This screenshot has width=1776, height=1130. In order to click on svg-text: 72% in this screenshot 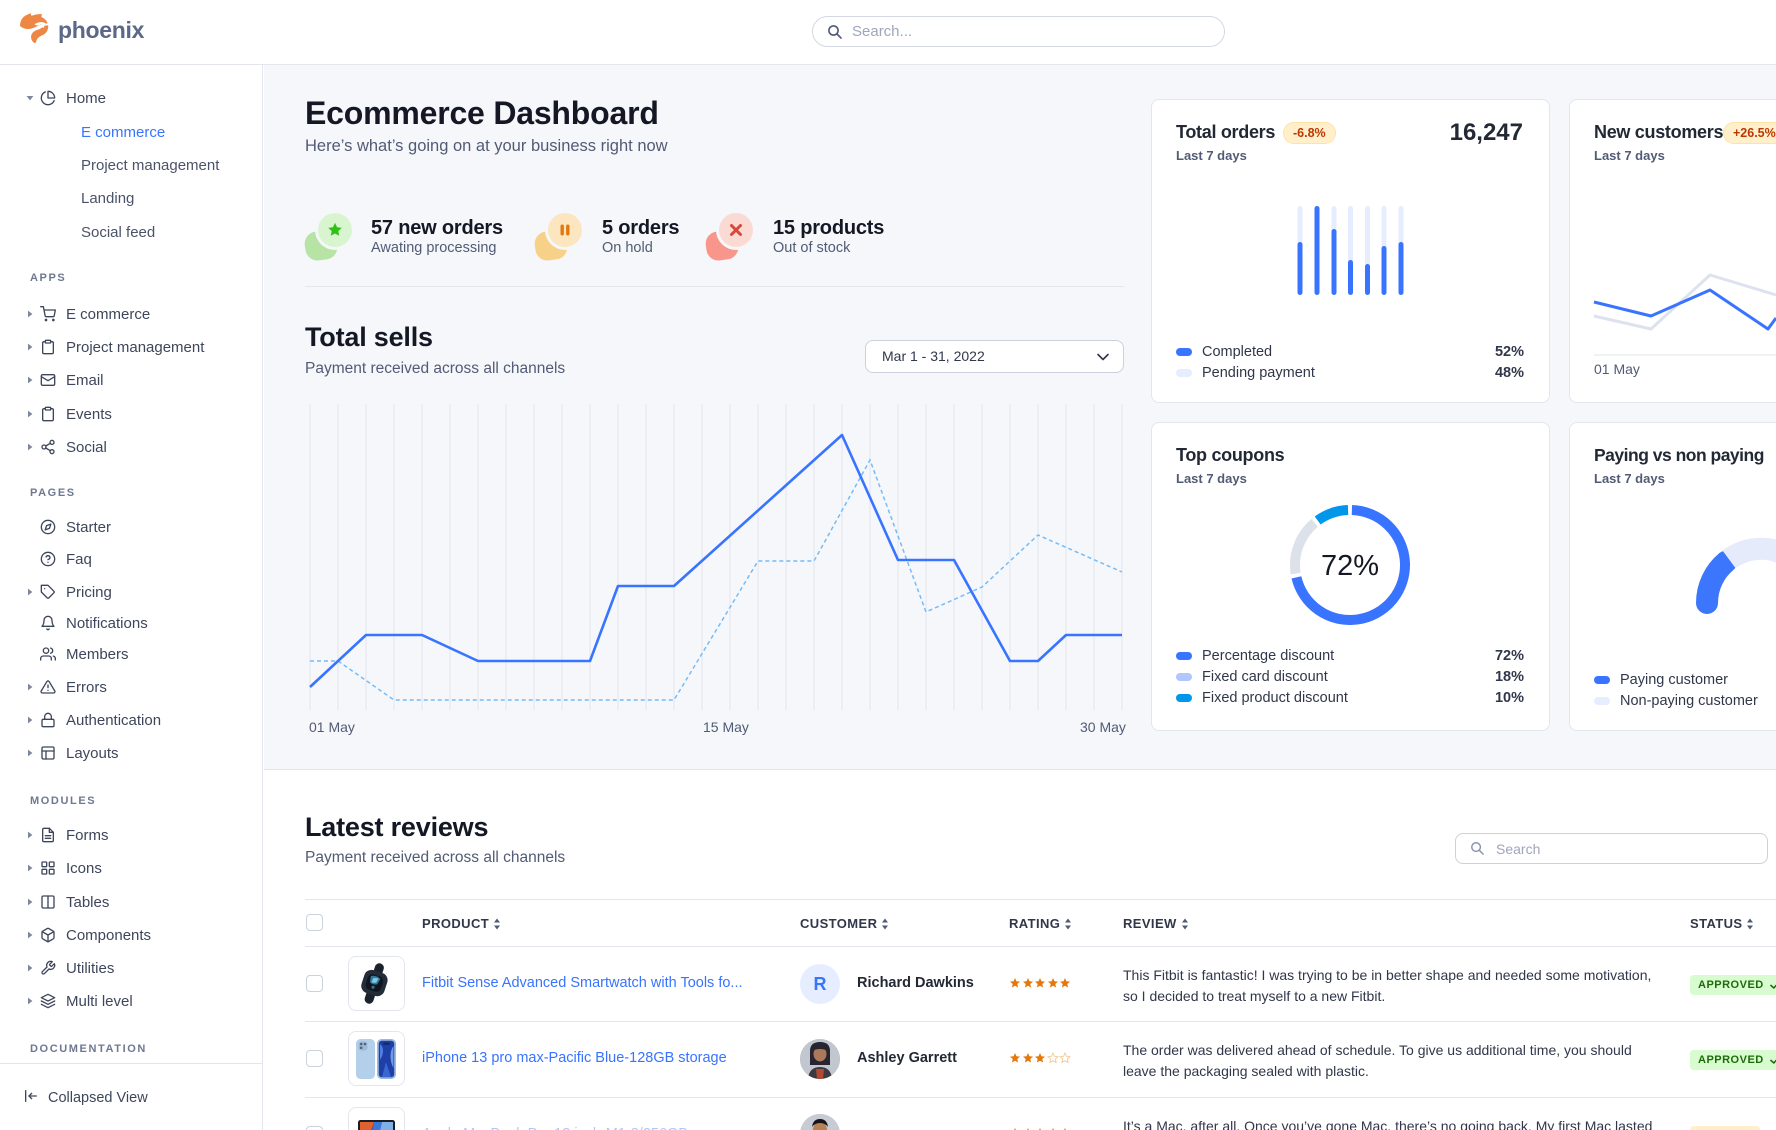, I will do `click(1350, 566)`.